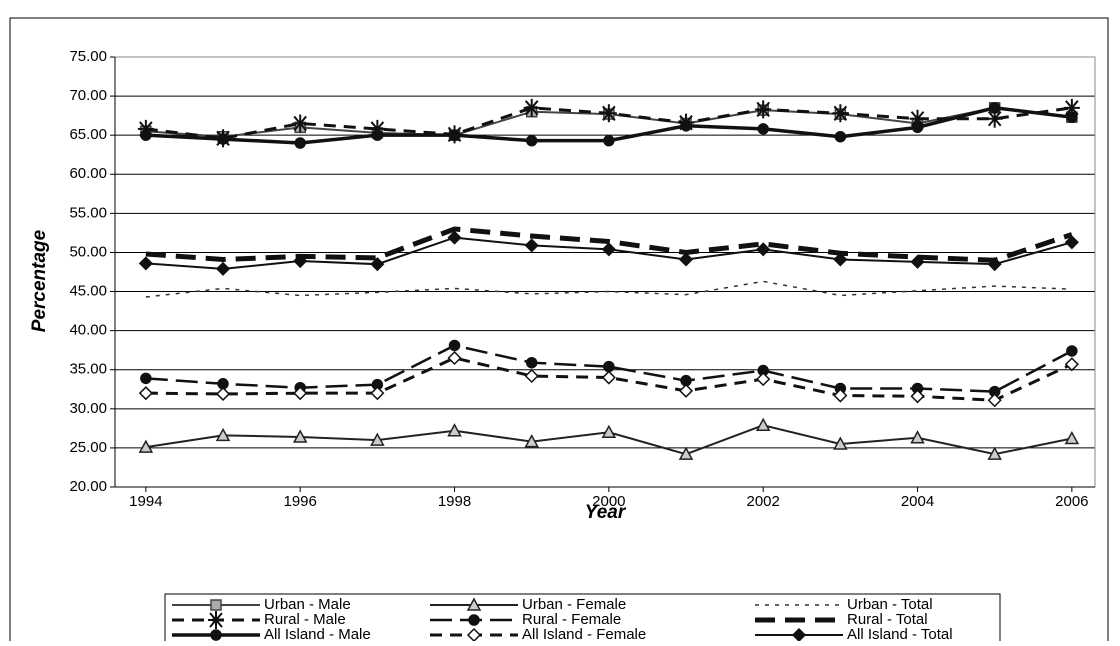  I want to click on y-tick-label: 45.00, so click(88, 291).